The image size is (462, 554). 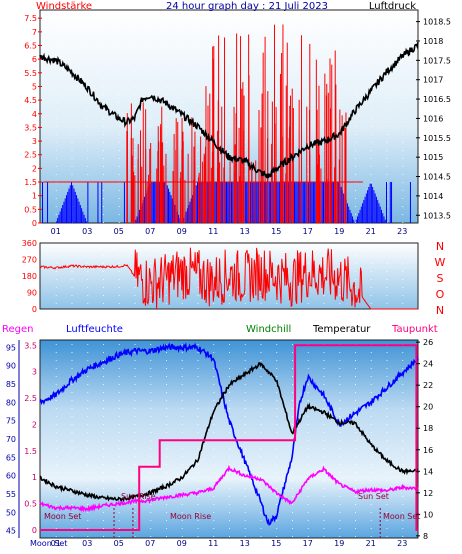 What do you see at coordinates (11, 439) in the screenshot?
I see `humidity-tick-label: 70` at bounding box center [11, 439].